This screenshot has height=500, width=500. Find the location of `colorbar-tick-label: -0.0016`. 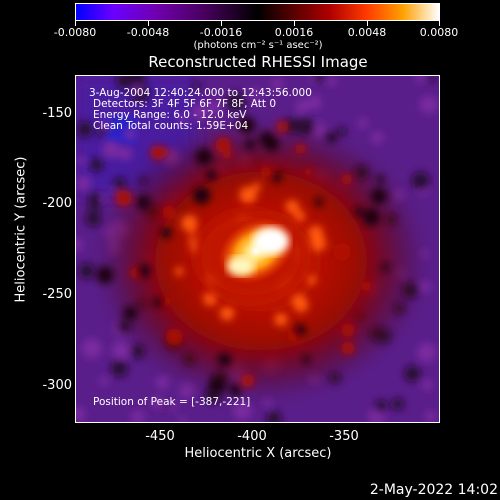

colorbar-tick-label: -0.0016 is located at coordinates (221, 32).